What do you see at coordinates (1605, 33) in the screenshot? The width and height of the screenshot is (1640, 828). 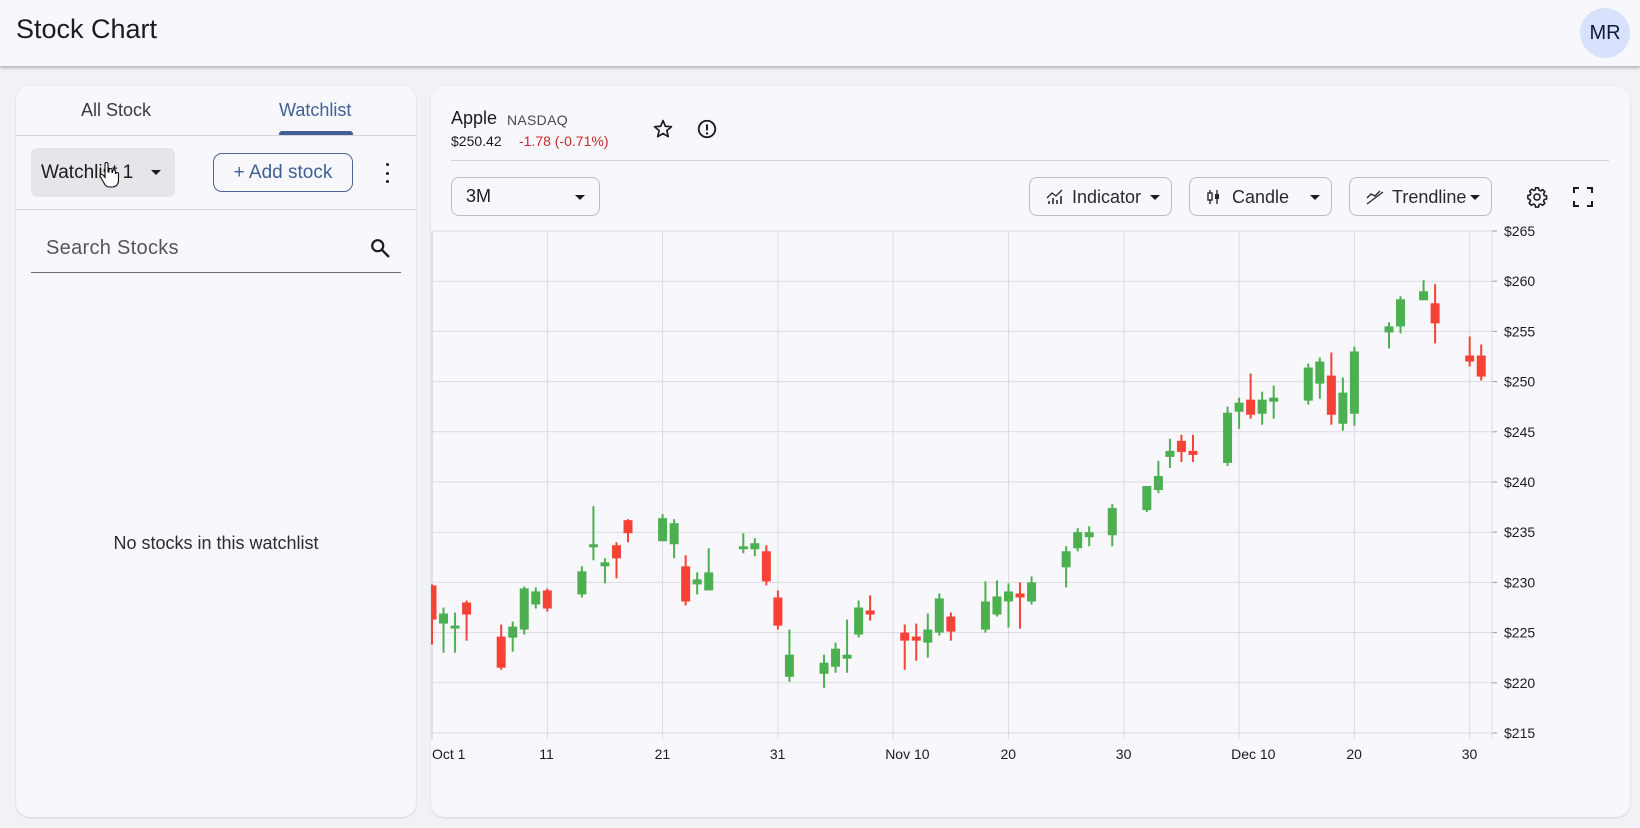 I see `avatar: MR` at bounding box center [1605, 33].